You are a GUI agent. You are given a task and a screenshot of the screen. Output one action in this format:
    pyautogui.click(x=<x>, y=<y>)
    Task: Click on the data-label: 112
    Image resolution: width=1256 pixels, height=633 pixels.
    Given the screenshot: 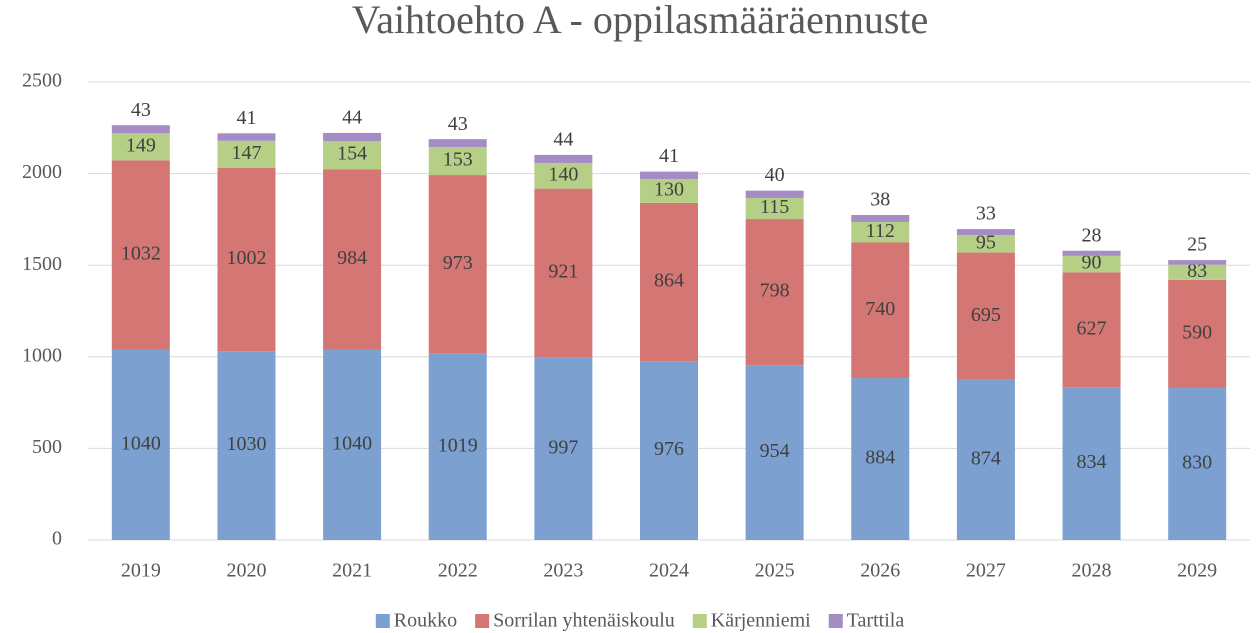 What is the action you would take?
    pyautogui.click(x=880, y=231)
    